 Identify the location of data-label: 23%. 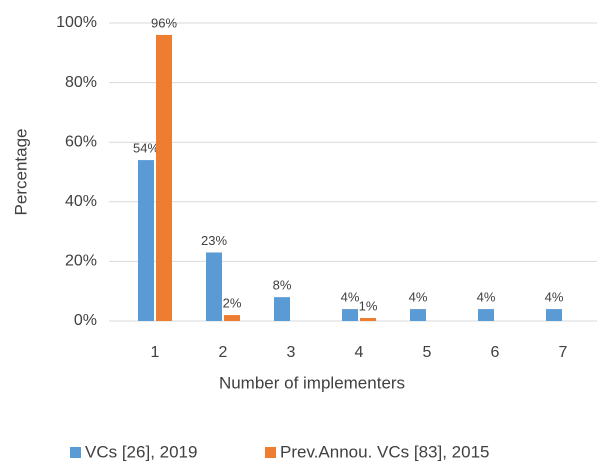
(214, 240).